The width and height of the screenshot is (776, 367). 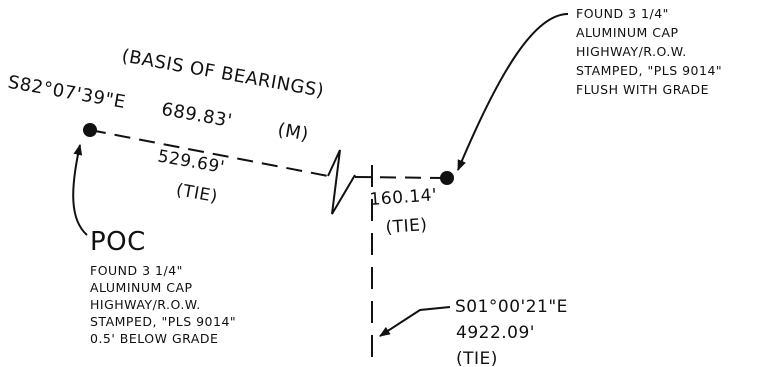 I want to click on poc-line-4: STAMPED, "PLS 9014", so click(x=163, y=321).